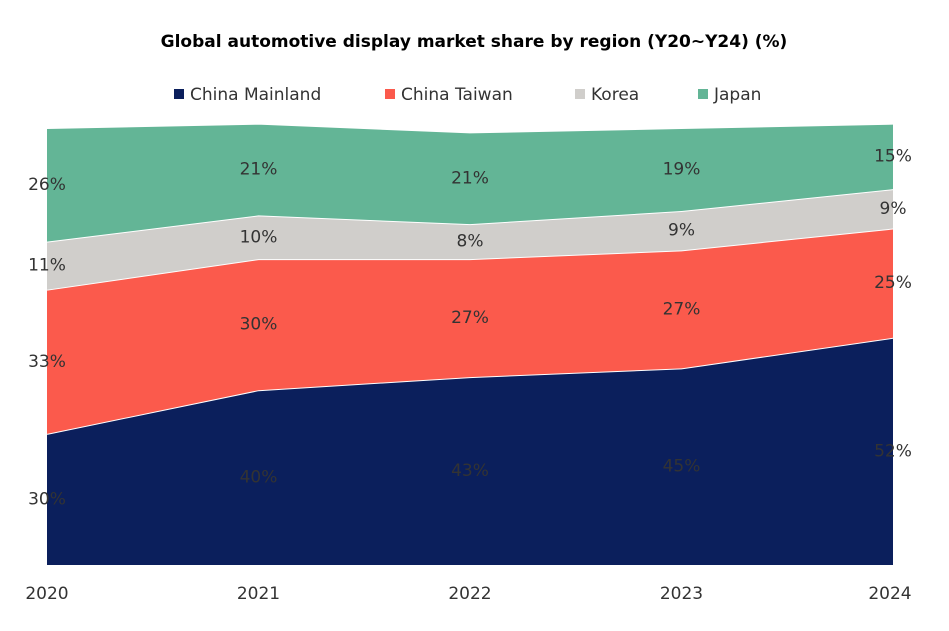  What do you see at coordinates (258, 594) in the screenshot?
I see `x-tick-label: 2021` at bounding box center [258, 594].